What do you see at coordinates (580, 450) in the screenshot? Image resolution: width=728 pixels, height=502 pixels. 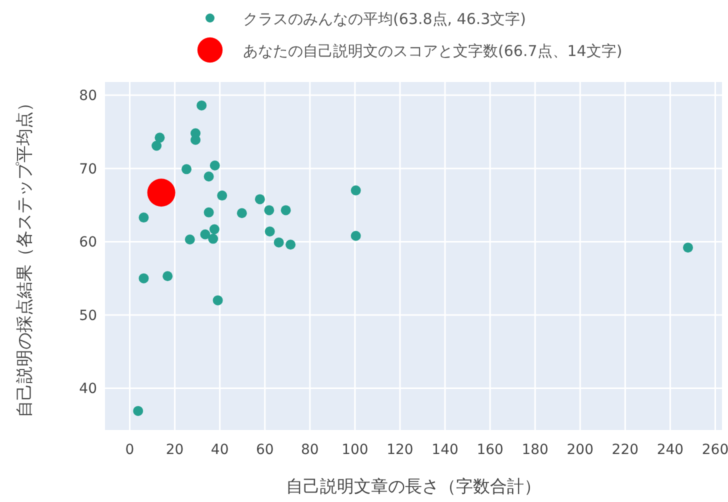 I see `x-tick-label: 200` at bounding box center [580, 450].